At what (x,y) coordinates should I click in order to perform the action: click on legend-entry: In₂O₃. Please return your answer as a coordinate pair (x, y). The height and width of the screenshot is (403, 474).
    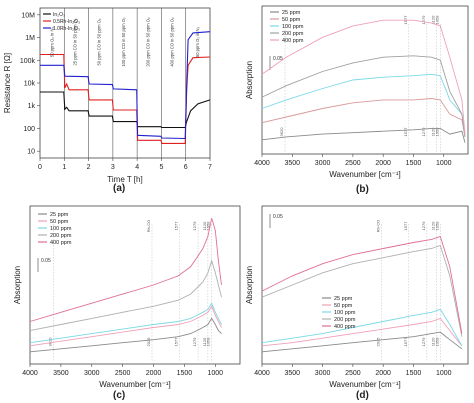
    Looking at the image, I should click on (59, 15).